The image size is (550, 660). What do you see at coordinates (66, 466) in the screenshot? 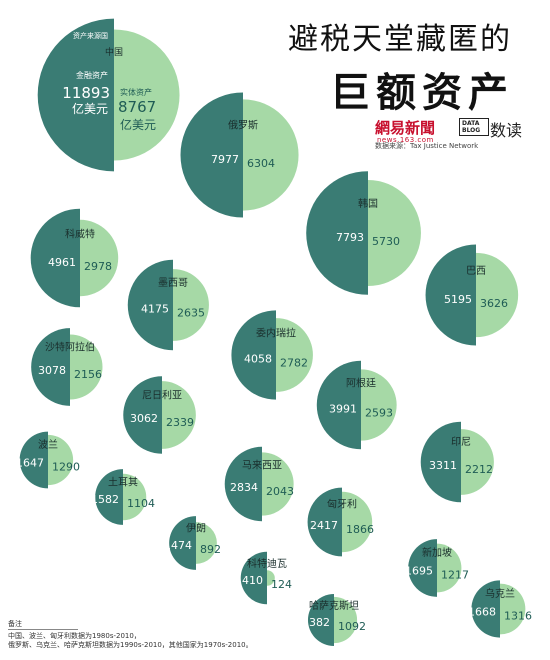
I see `physical-value-label: 1290` at bounding box center [66, 466].